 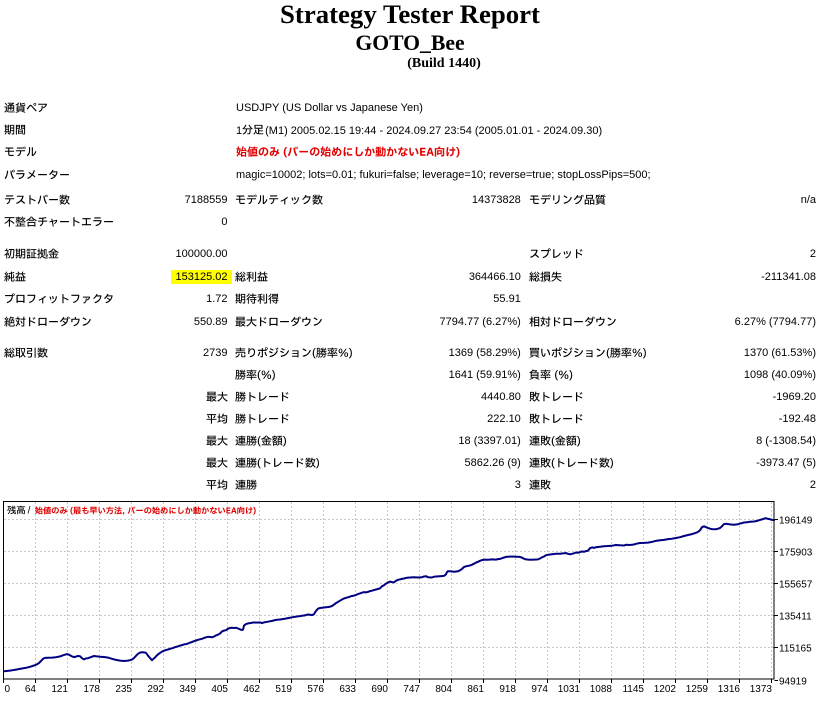 I want to click on svg-text: 861, so click(x=475, y=689).